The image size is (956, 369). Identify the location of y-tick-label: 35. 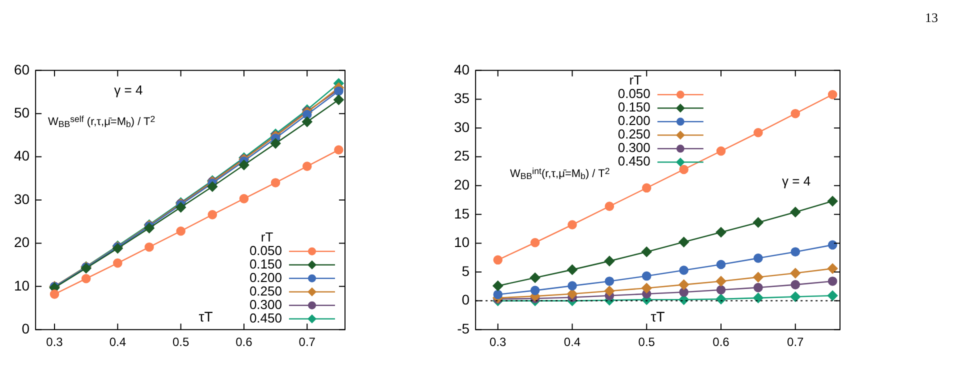
(462, 98).